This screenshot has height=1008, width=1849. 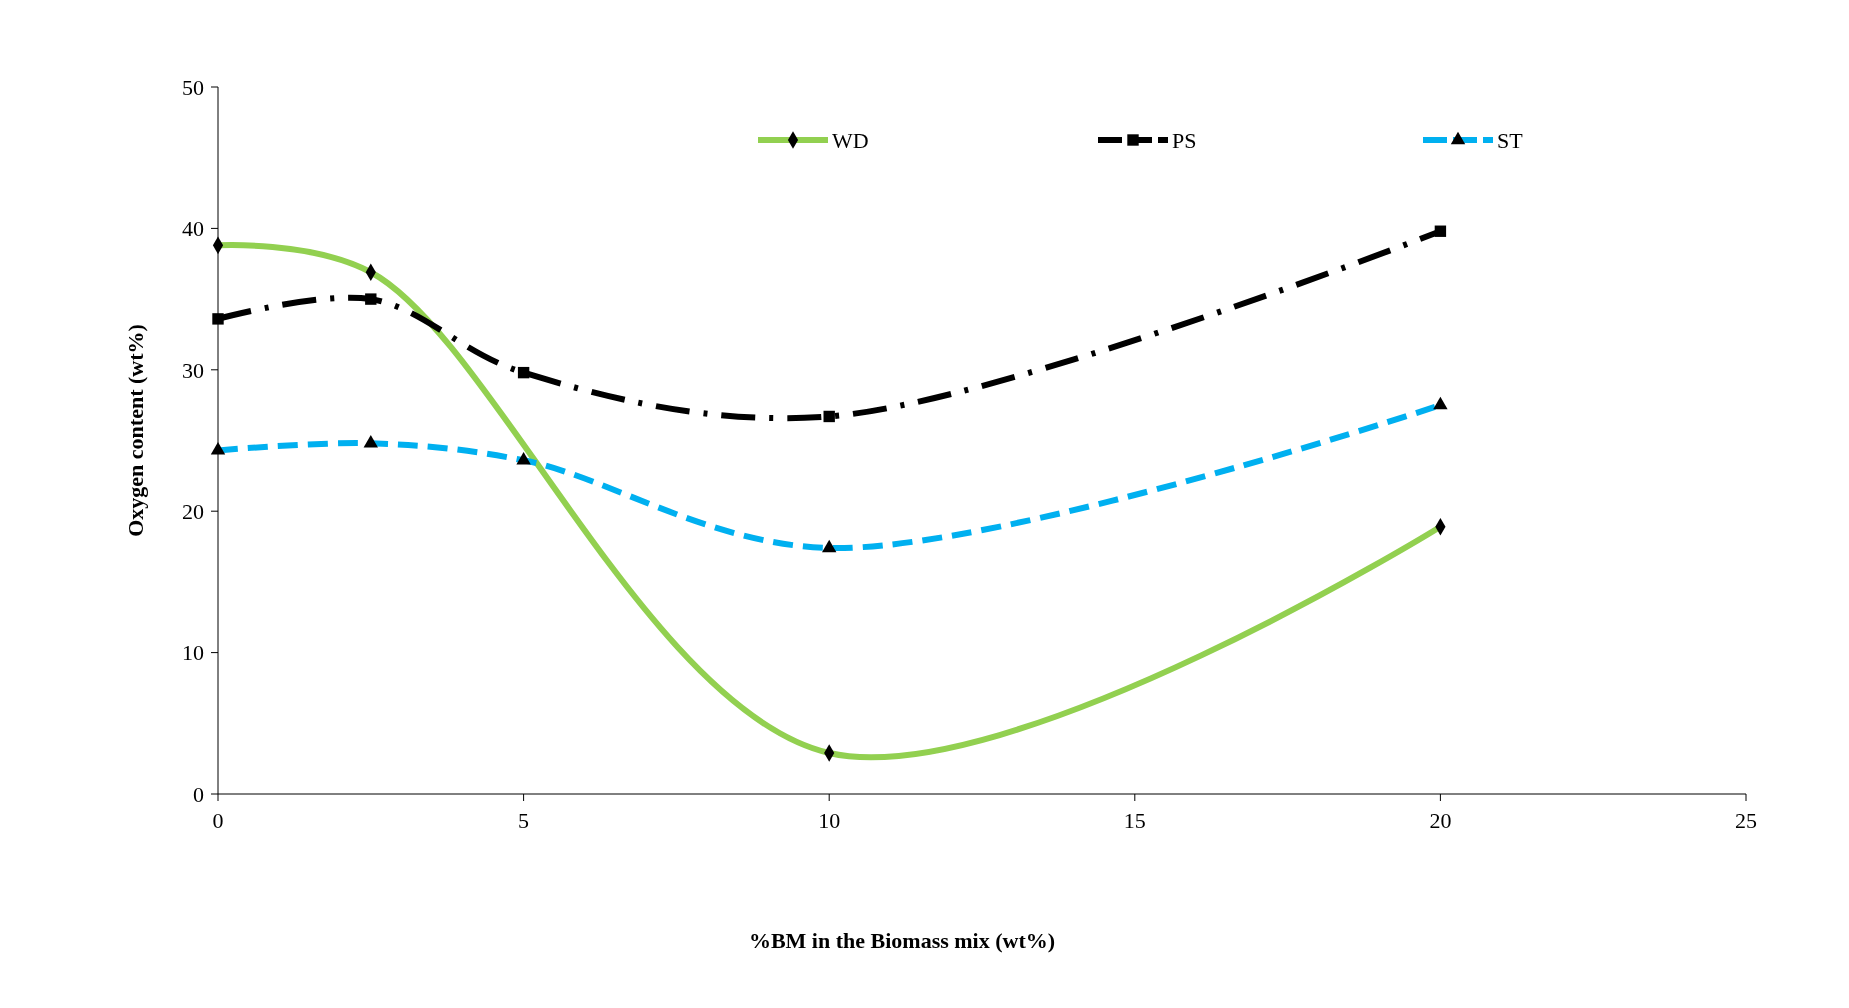 I want to click on x-tick-label: 25, so click(x=1746, y=820).